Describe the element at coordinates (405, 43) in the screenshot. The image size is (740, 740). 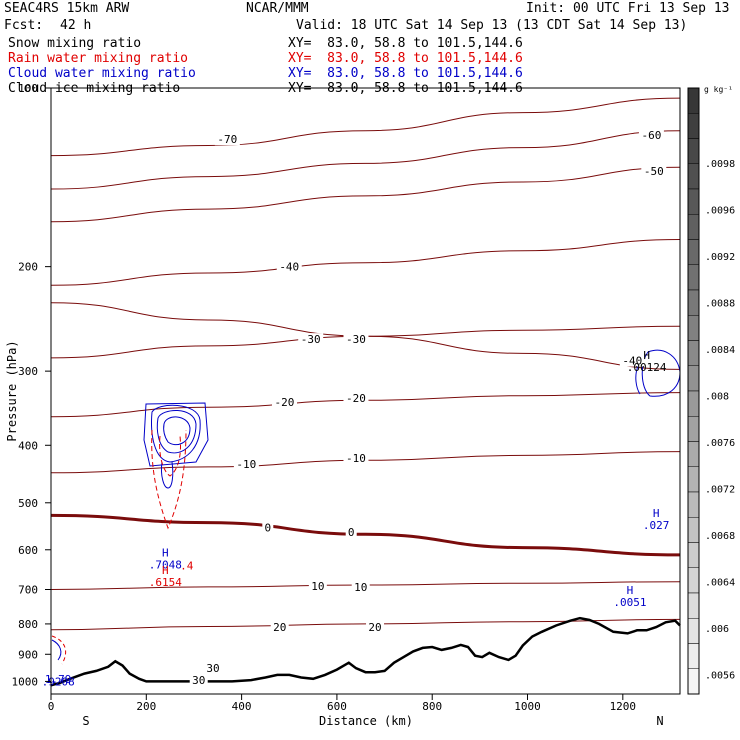
I see `field-snow-xy: XY= 83.0, 58.8 to 101.5,144.6` at that location.